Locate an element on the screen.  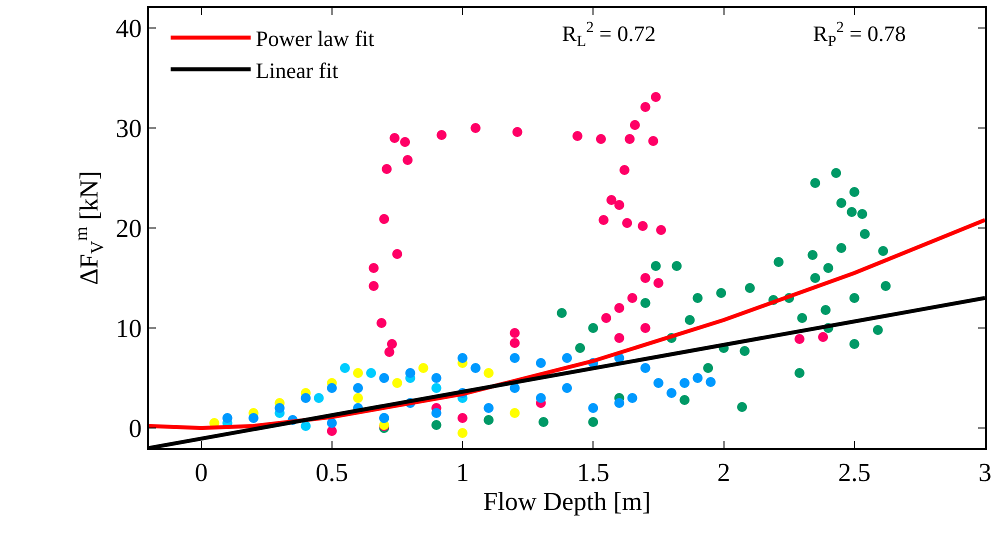
x-tick-label: 1.5 is located at coordinates (593, 473).